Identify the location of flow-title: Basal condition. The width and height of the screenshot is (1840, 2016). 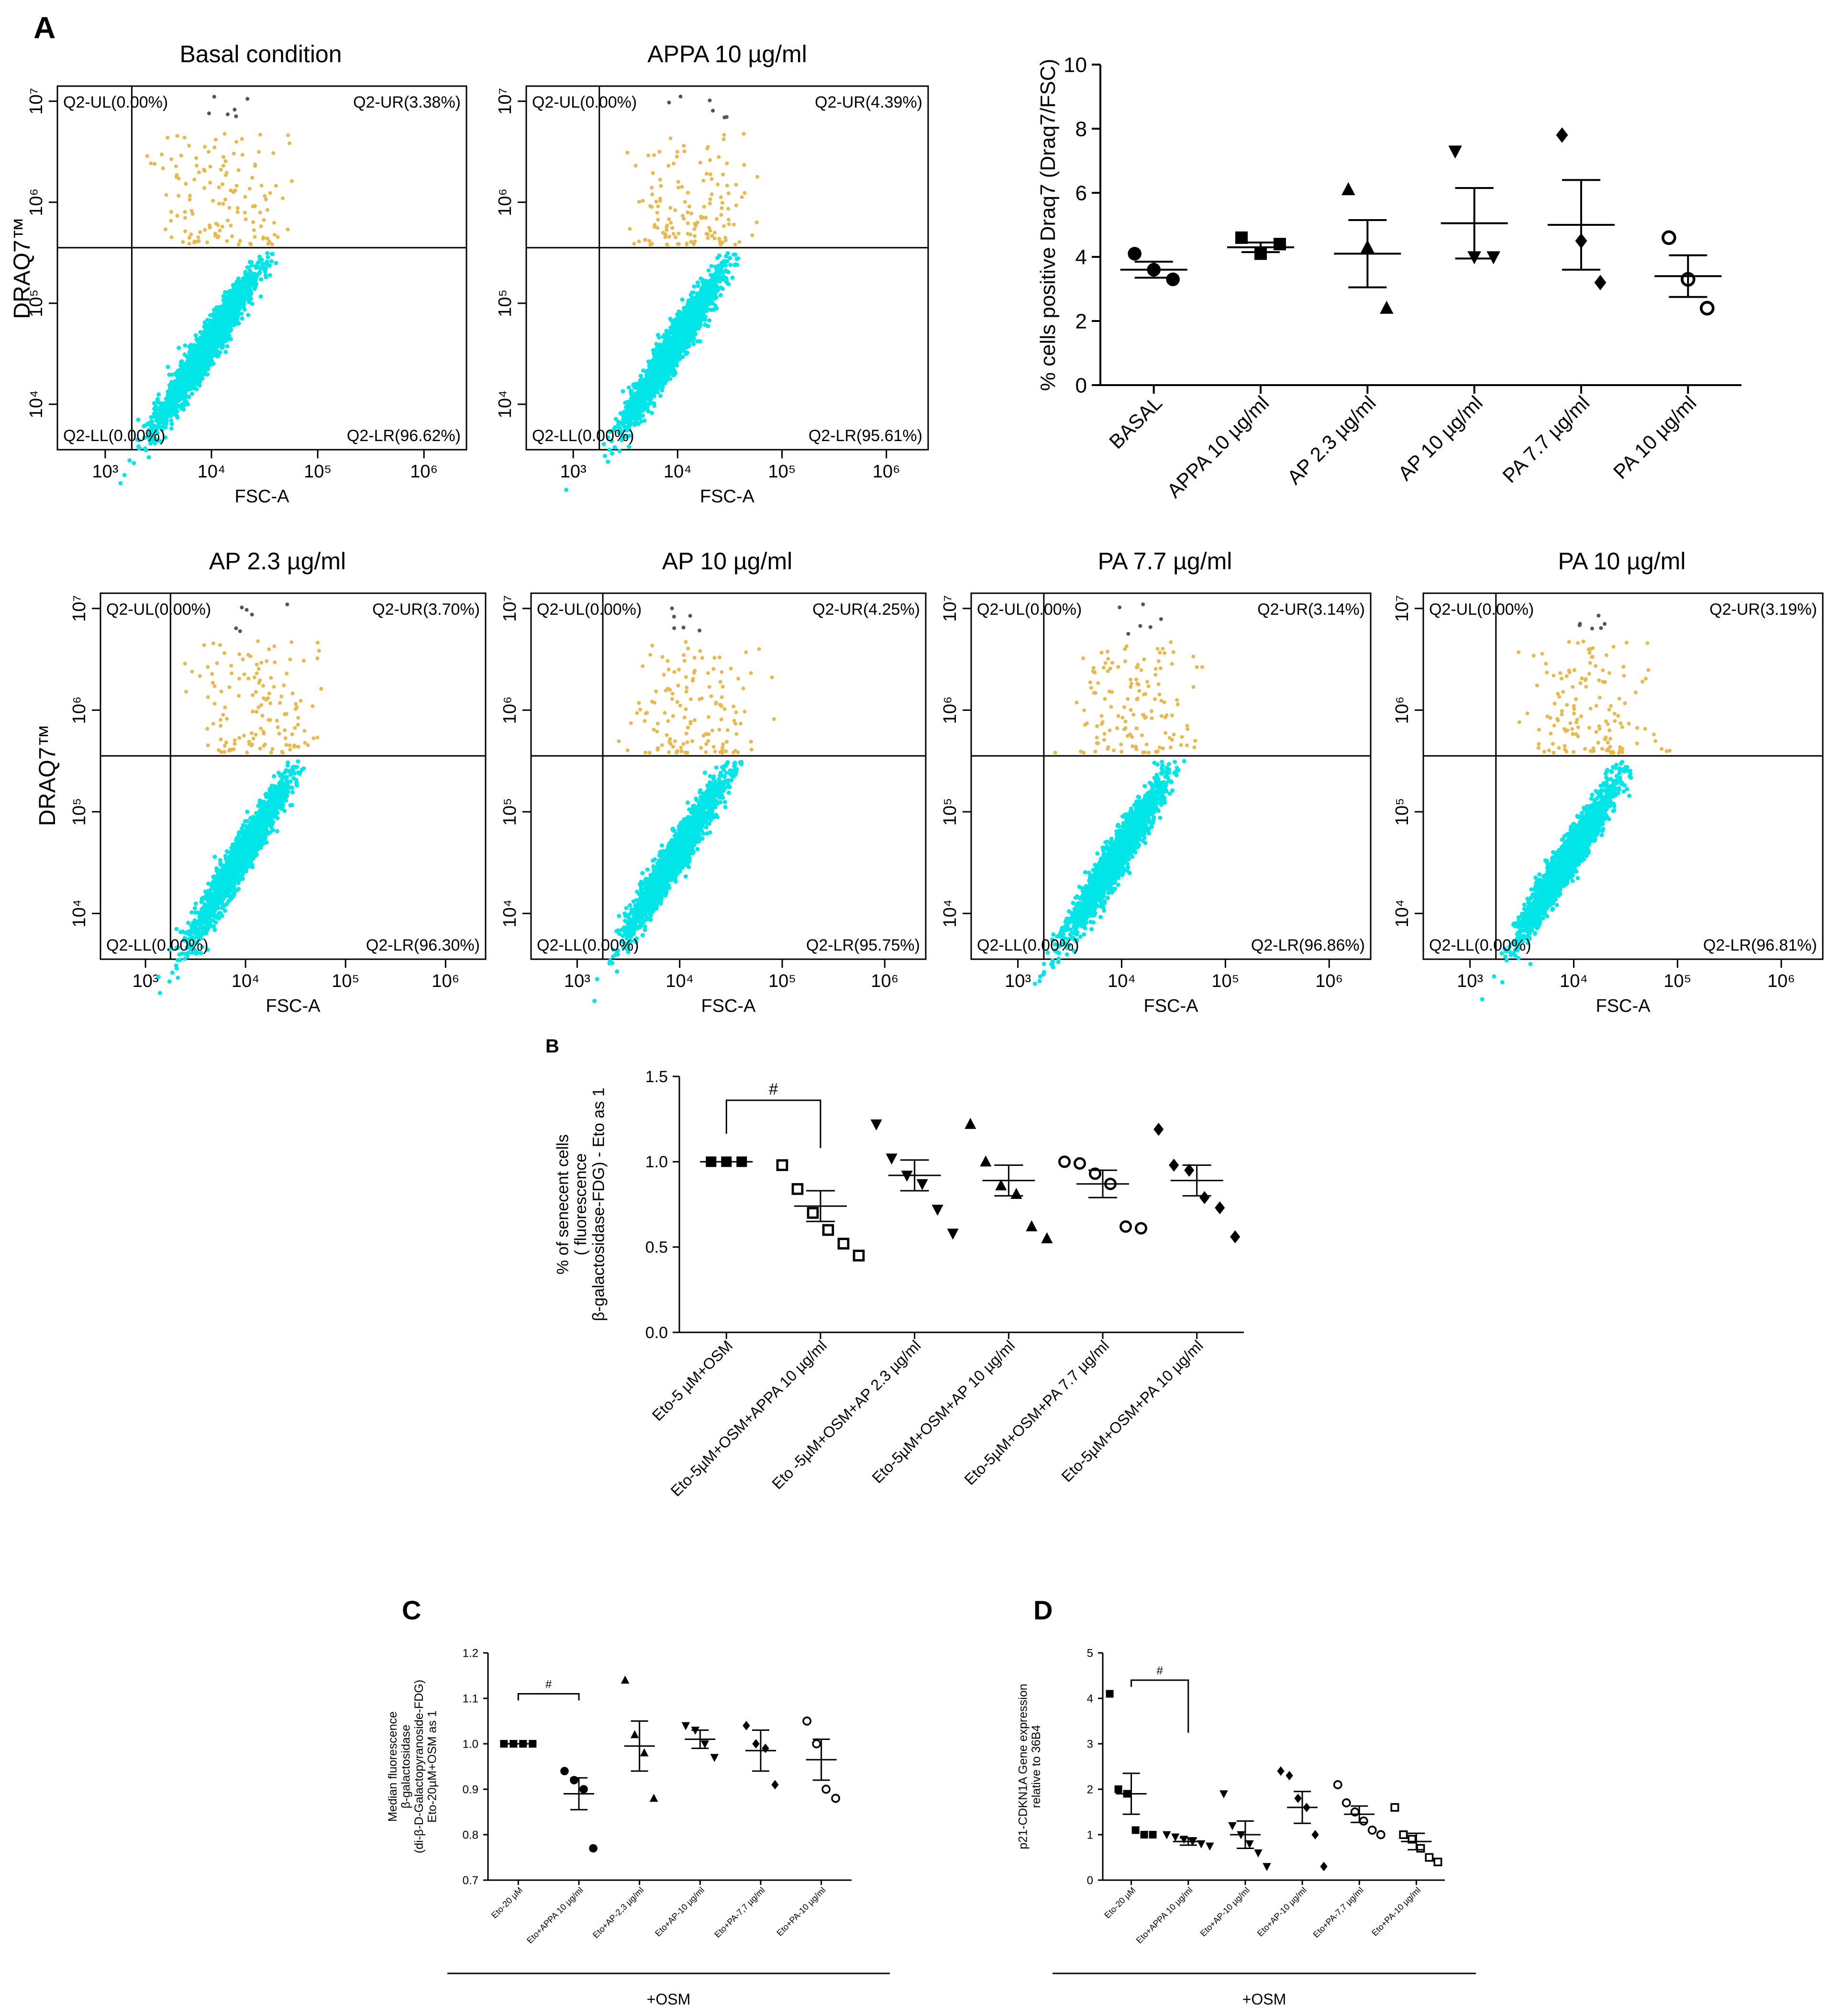
(260, 54).